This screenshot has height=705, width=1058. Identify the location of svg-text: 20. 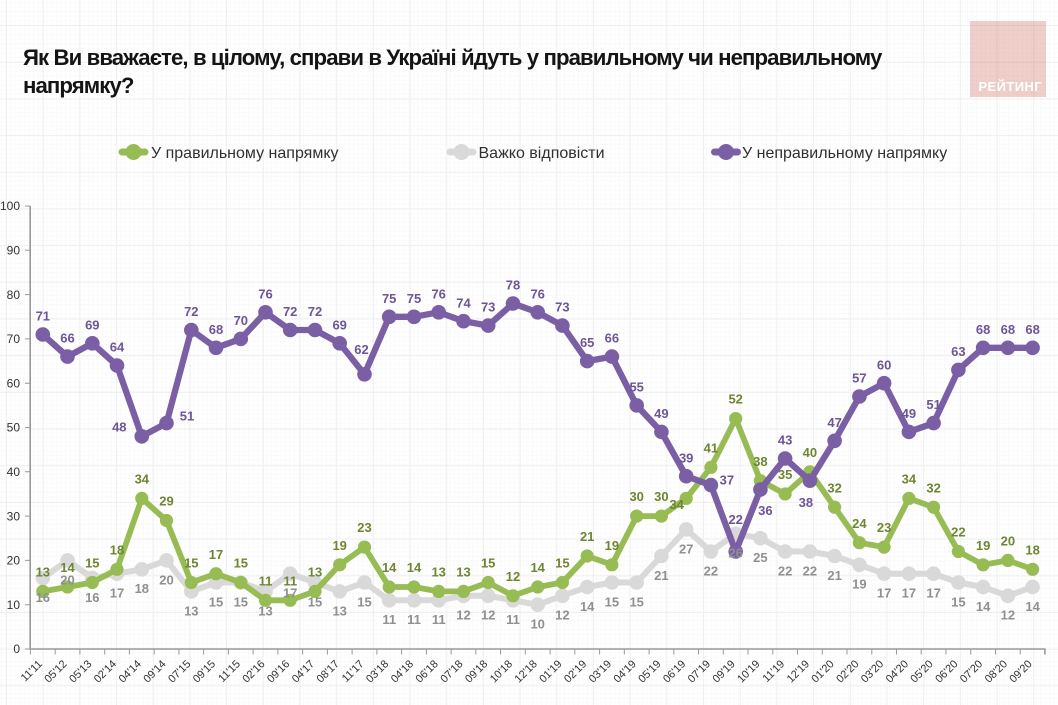
(166, 579).